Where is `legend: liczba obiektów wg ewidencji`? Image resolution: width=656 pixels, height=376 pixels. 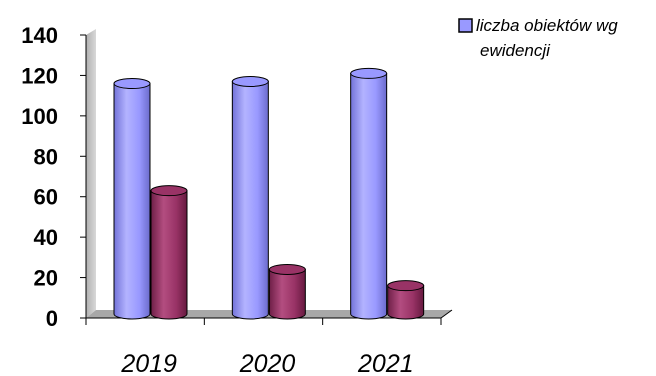
legend: liczba obiektów wg ewidencji is located at coordinates (538, 38).